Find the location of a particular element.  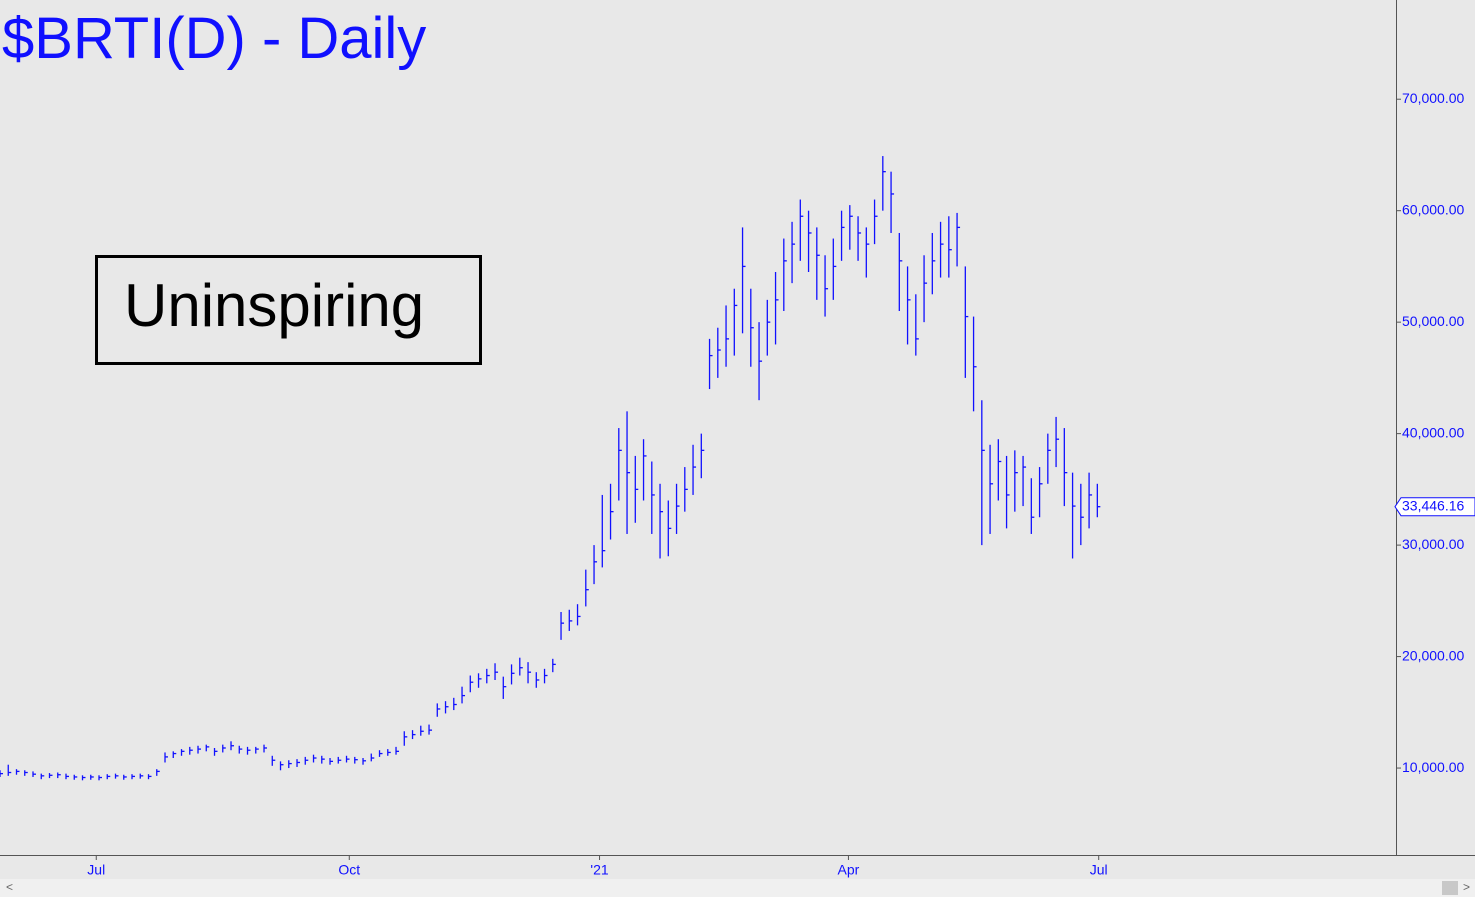

last-value-marker is located at coordinates (1434, 507).